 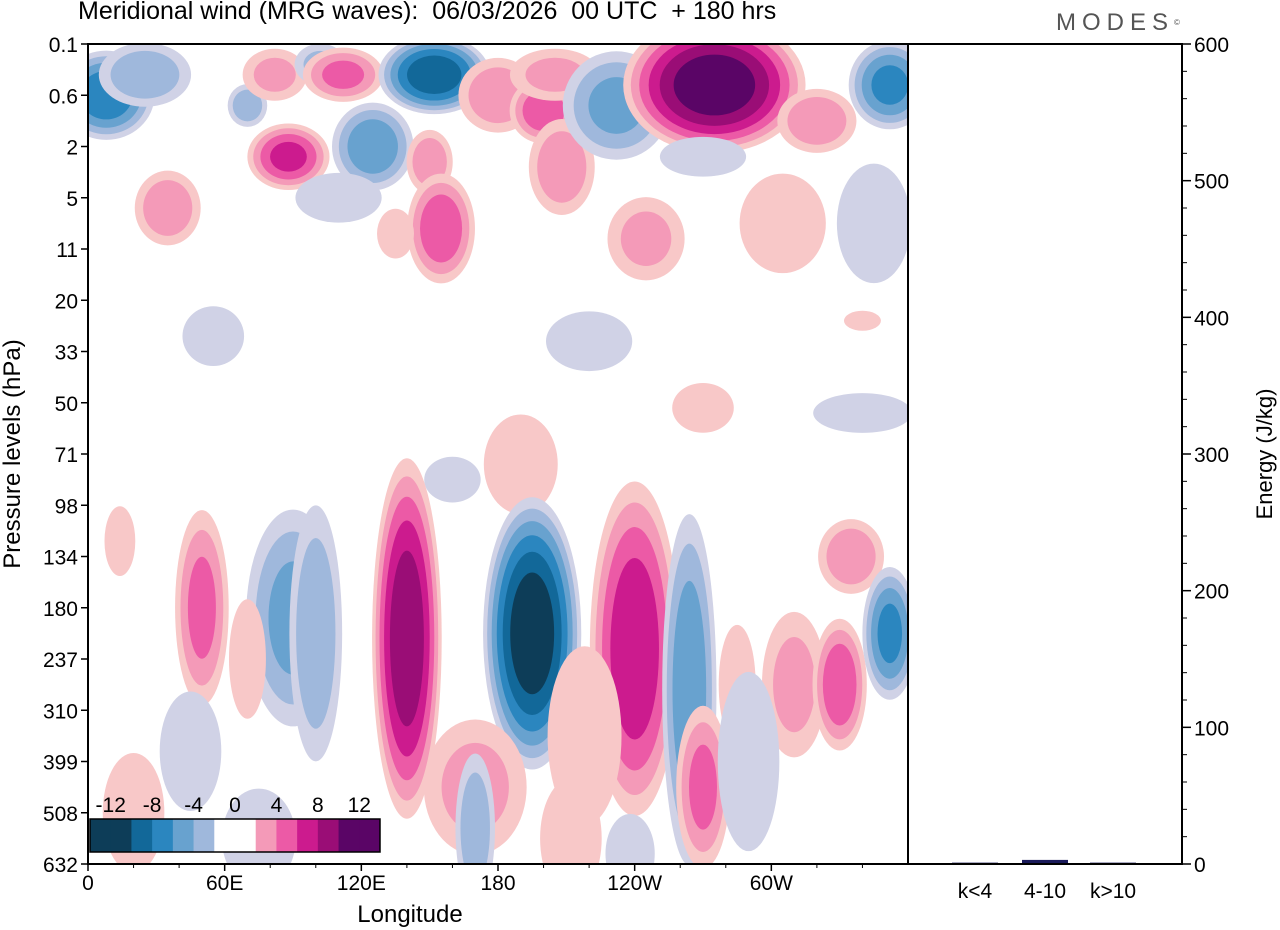 What do you see at coordinates (1211, 455) in the screenshot?
I see `energy-y-tick-label: 300` at bounding box center [1211, 455].